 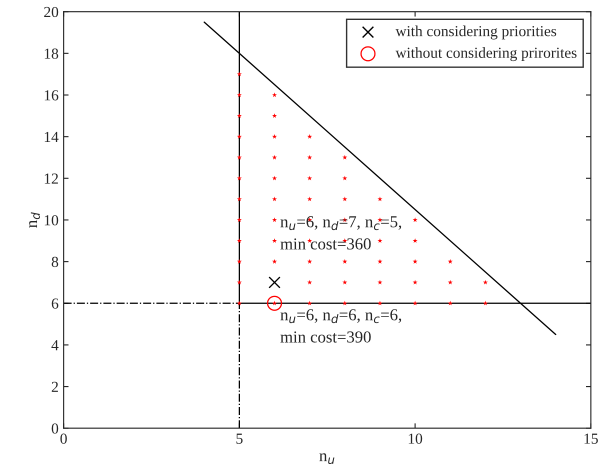 I want to click on y-tick-label: 14, so click(x=51, y=137).